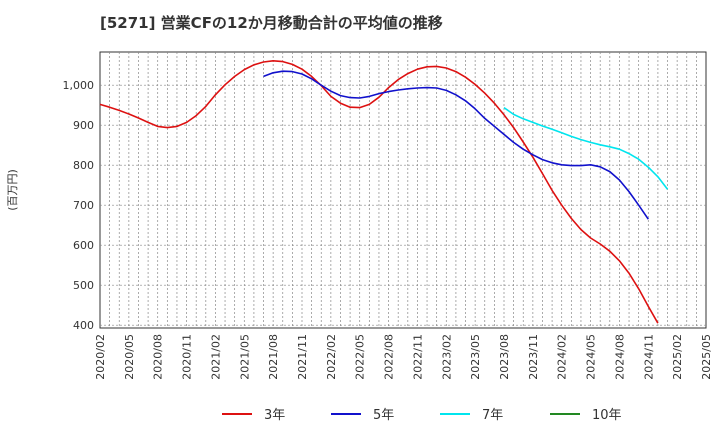  Describe the element at coordinates (83, 125) in the screenshot. I see `y-tick-label: 900` at that location.